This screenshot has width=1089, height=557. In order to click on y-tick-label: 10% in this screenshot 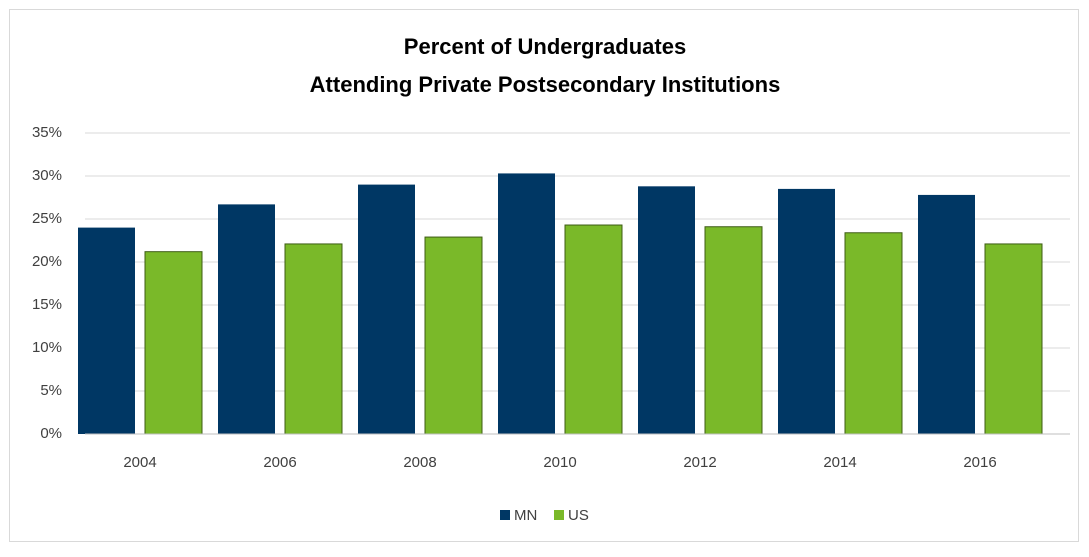, I will do `click(47, 347)`.